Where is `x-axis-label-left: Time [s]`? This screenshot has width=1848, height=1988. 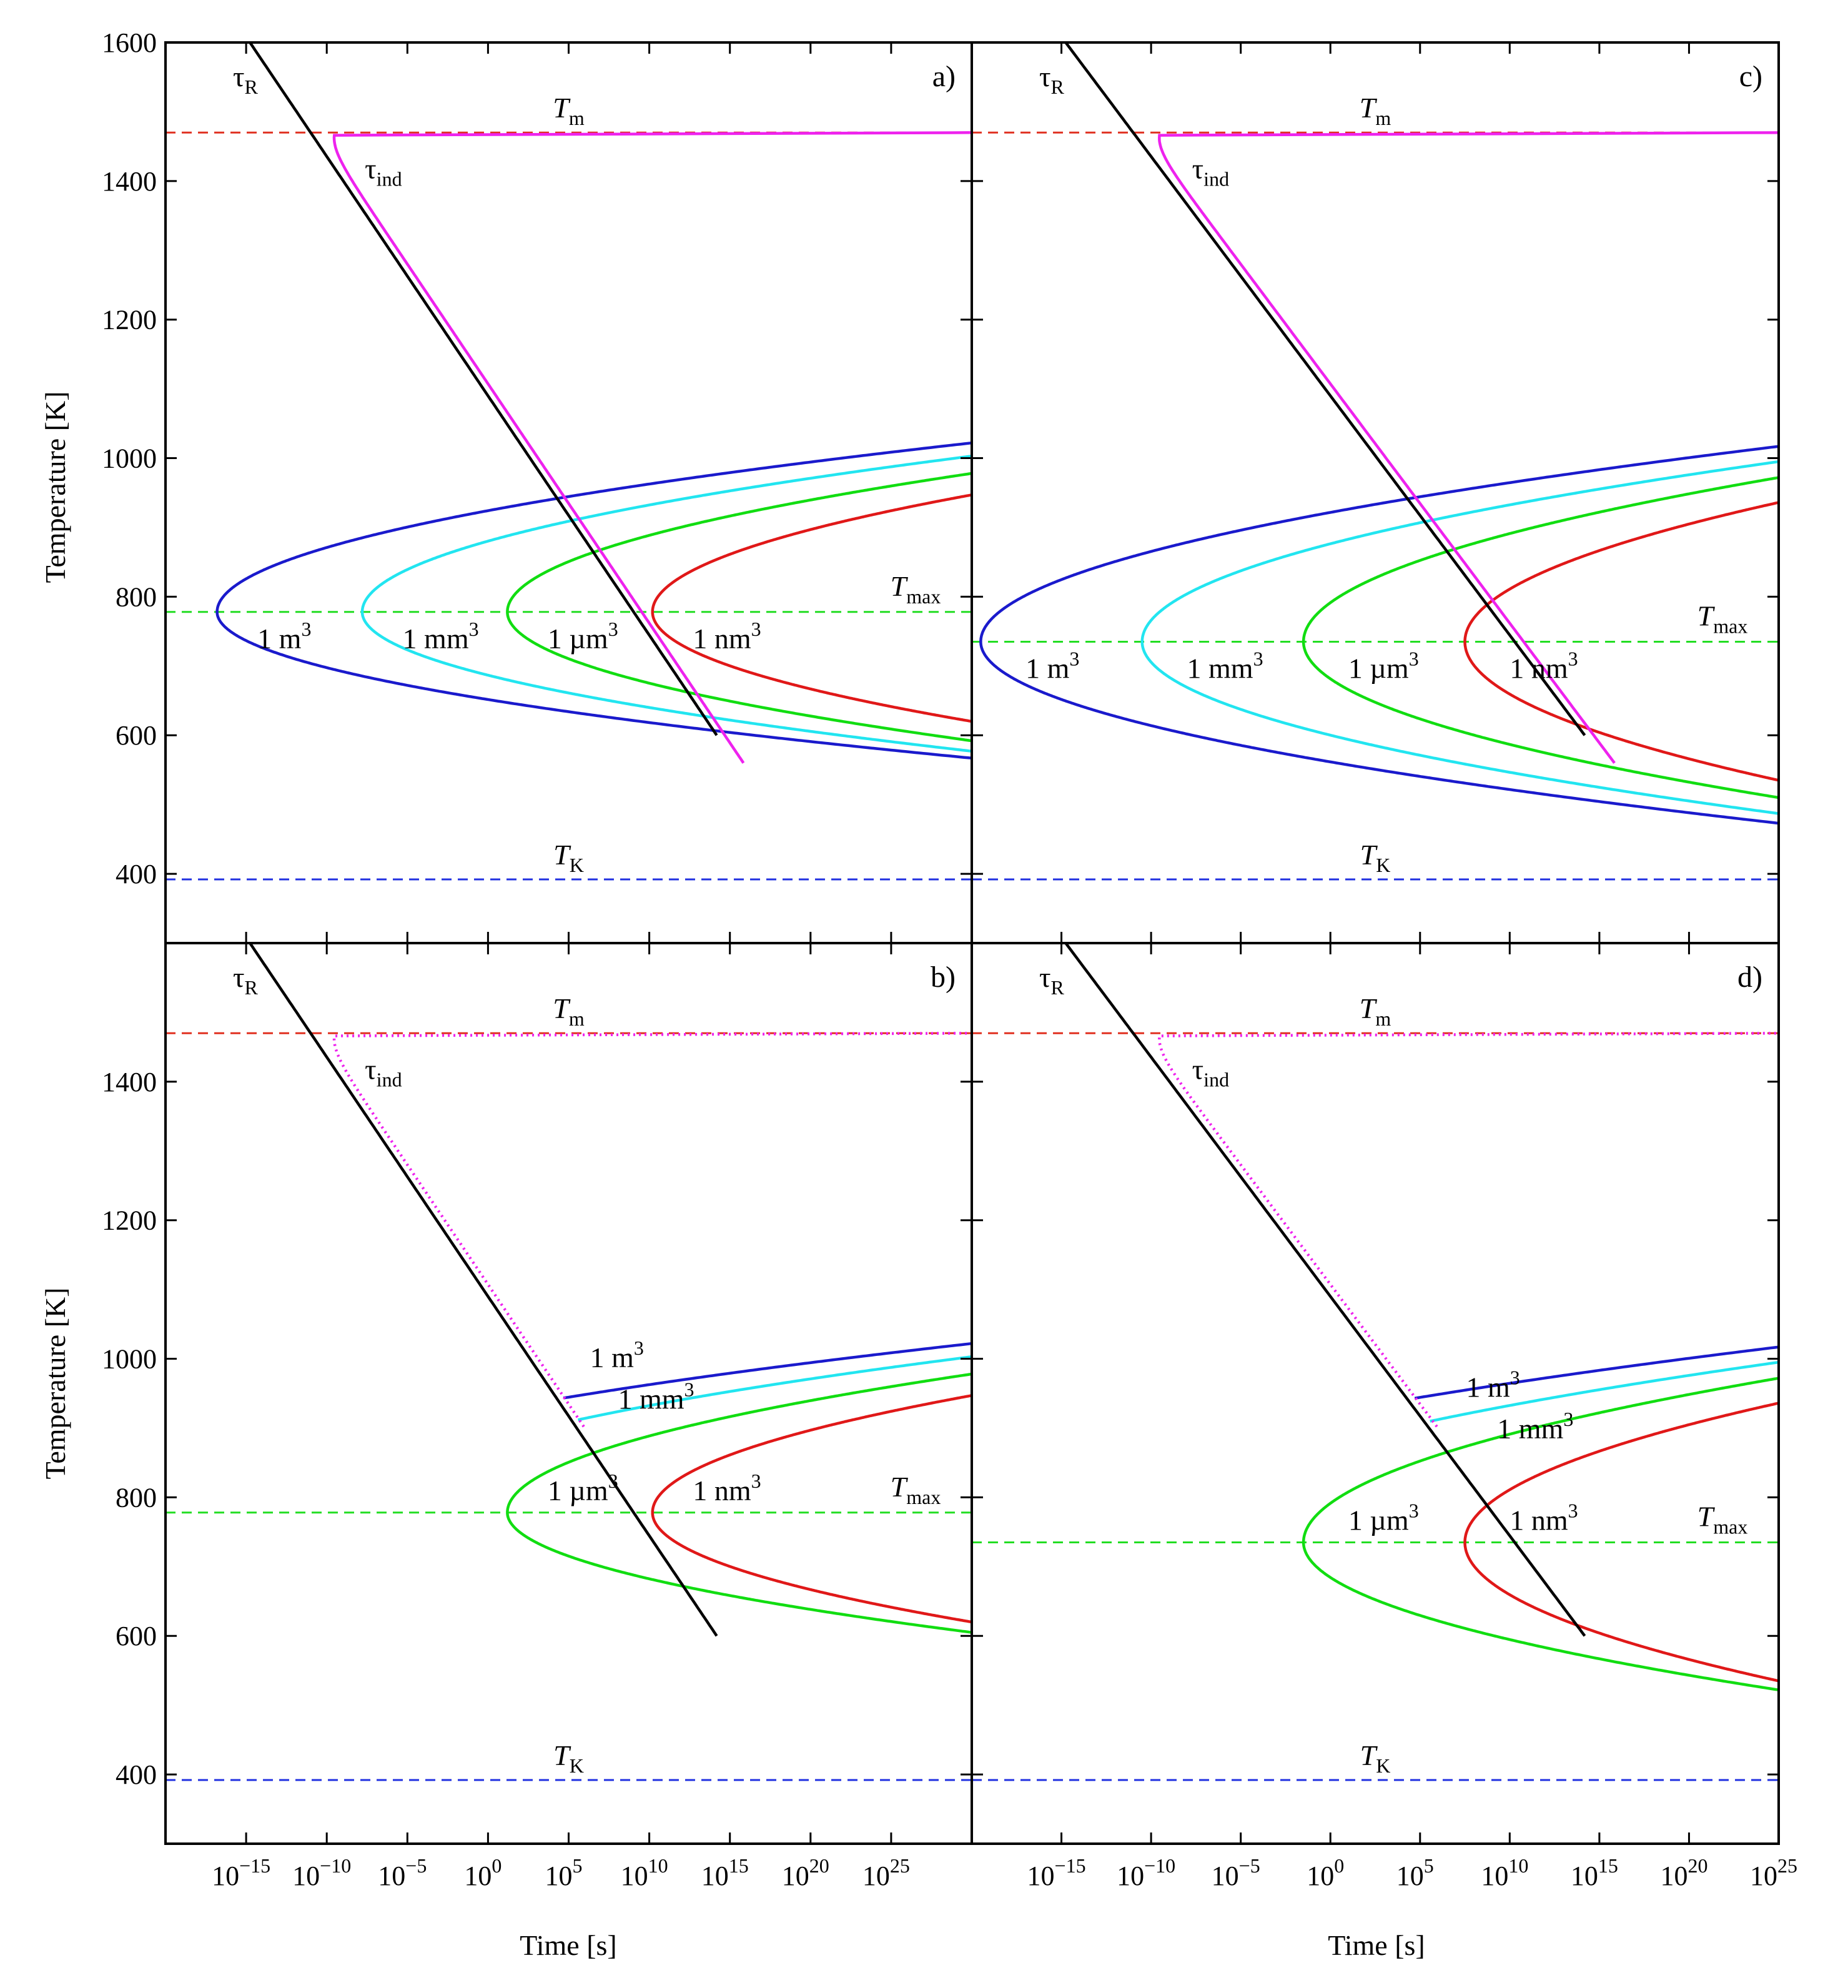
x-axis-label-left: Time [s] is located at coordinates (568, 1945).